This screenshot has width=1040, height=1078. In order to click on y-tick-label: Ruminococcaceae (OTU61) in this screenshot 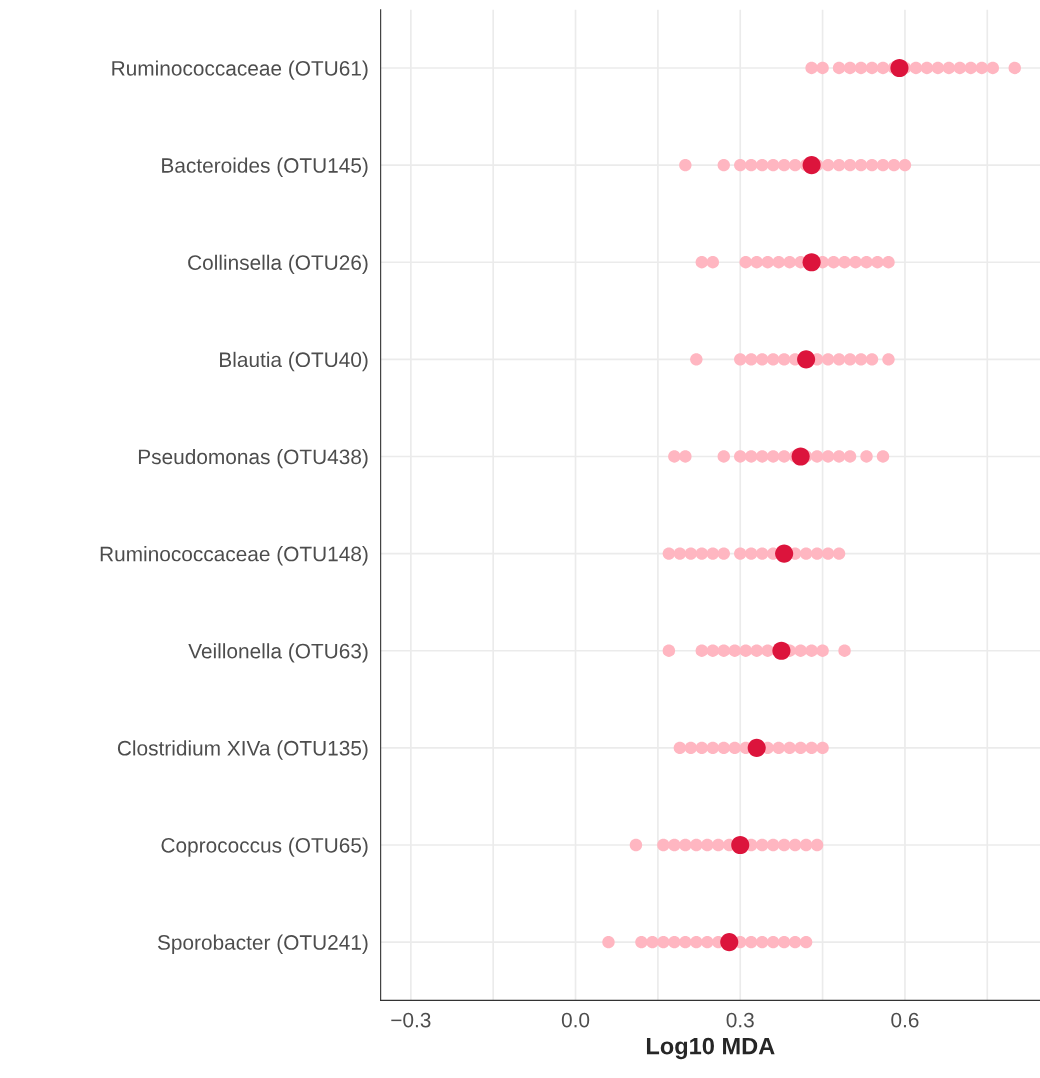, I will do `click(240, 70)`.